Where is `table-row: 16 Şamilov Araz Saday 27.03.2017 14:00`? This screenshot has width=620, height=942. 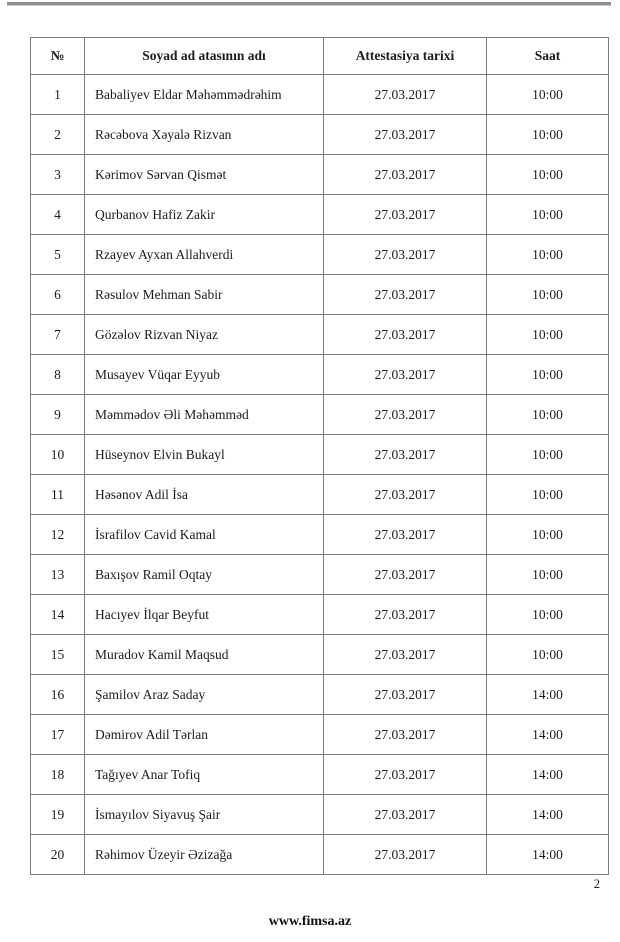 table-row: 16 Şamilov Araz Saday 27.03.2017 14:00 is located at coordinates (319, 694).